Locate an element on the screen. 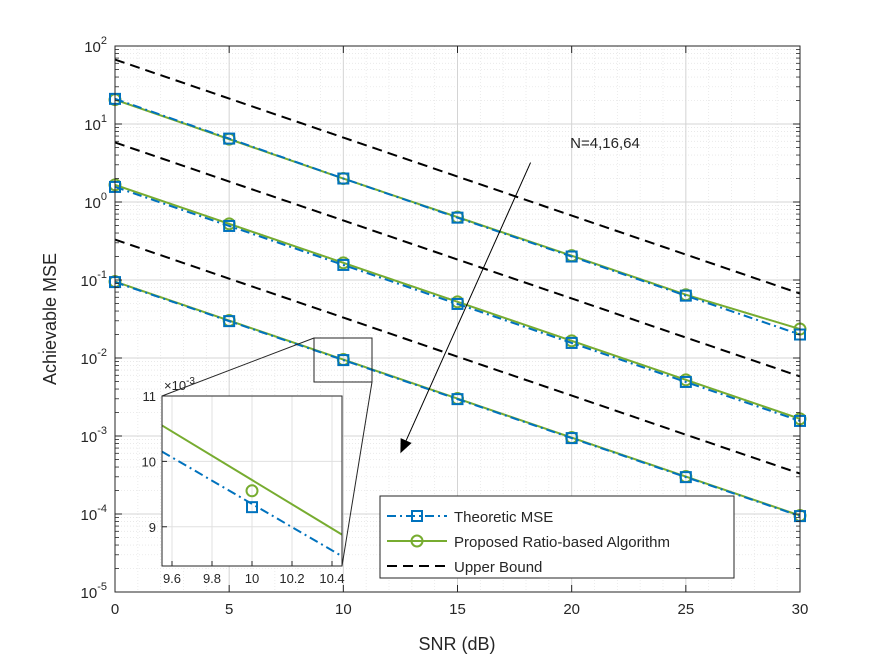 Image resolution: width=886 pixels, height=669 pixels. inset-curves is located at coordinates (252, 491).